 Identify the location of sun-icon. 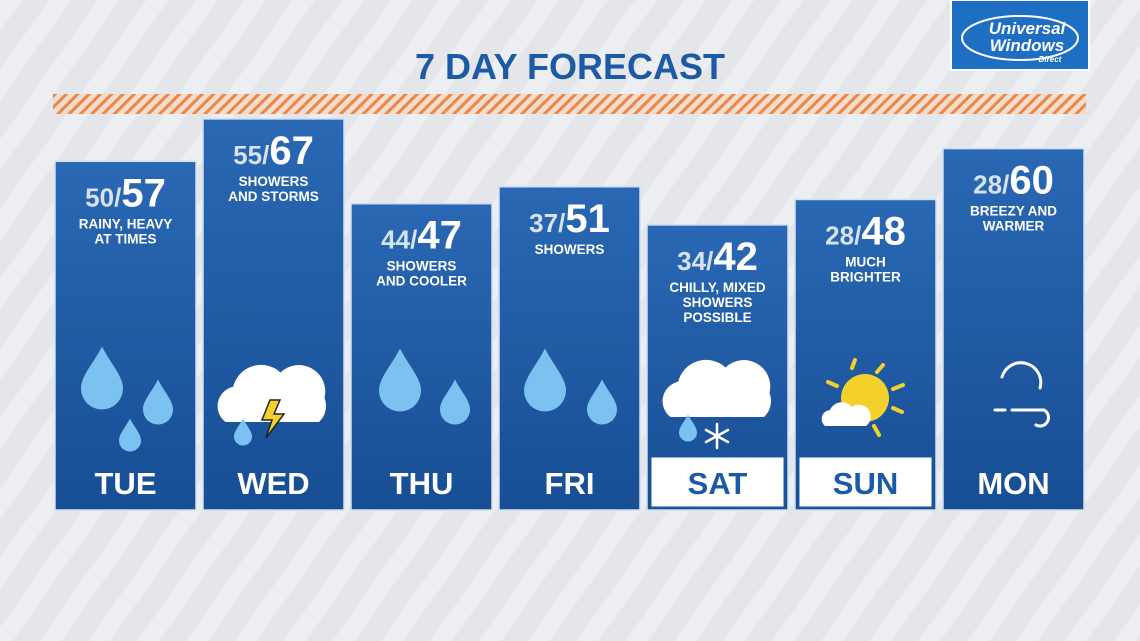
(863, 397).